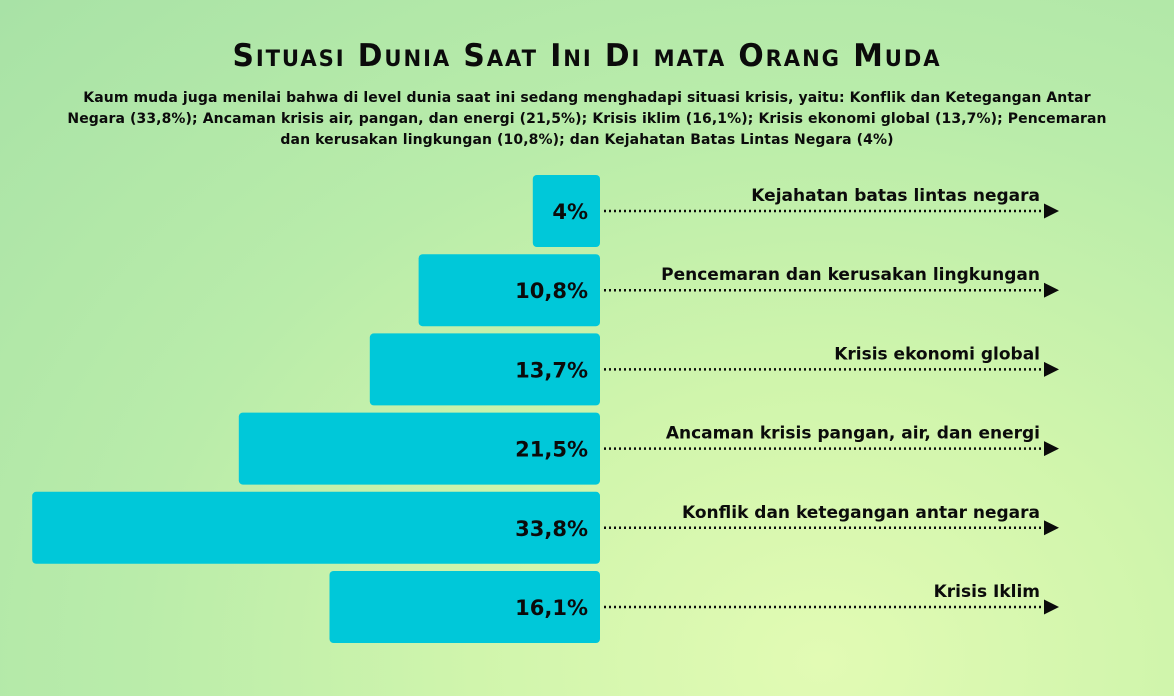  Describe the element at coordinates (850, 275) in the screenshot. I see `category-label: Pencemaran dan kerusakan lingkungan` at that location.